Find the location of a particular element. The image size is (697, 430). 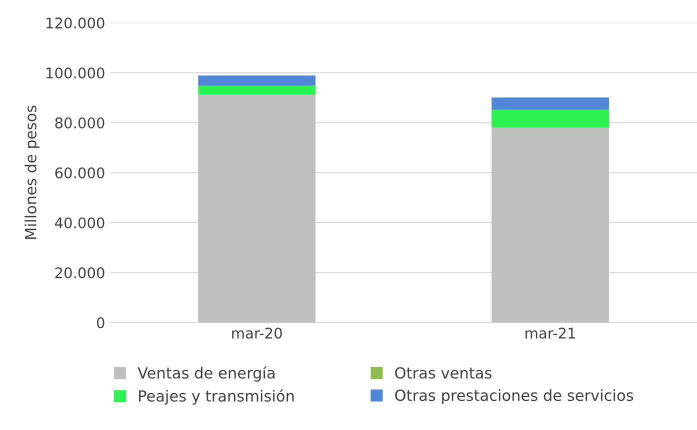

y-tick-label: 100.000 is located at coordinates (75, 72).